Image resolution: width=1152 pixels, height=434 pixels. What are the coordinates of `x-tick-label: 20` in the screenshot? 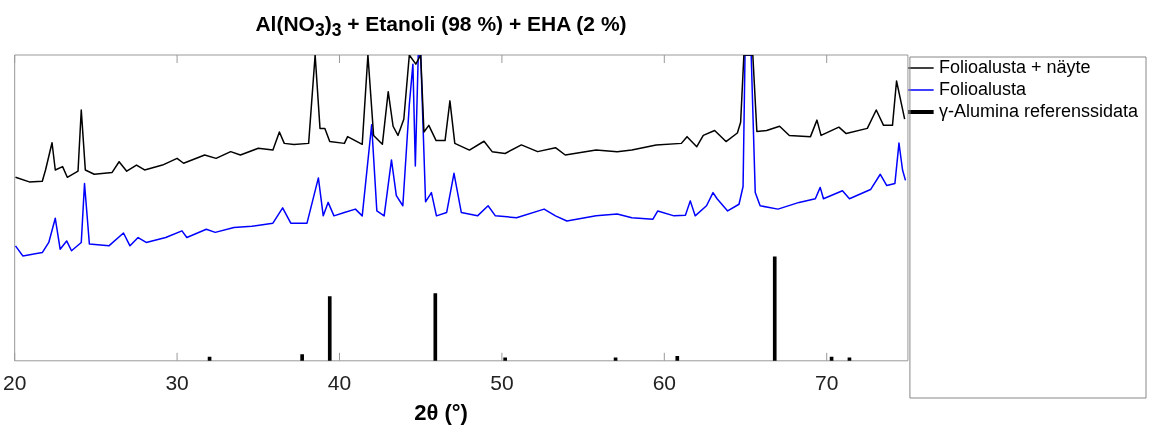 It's located at (15, 383).